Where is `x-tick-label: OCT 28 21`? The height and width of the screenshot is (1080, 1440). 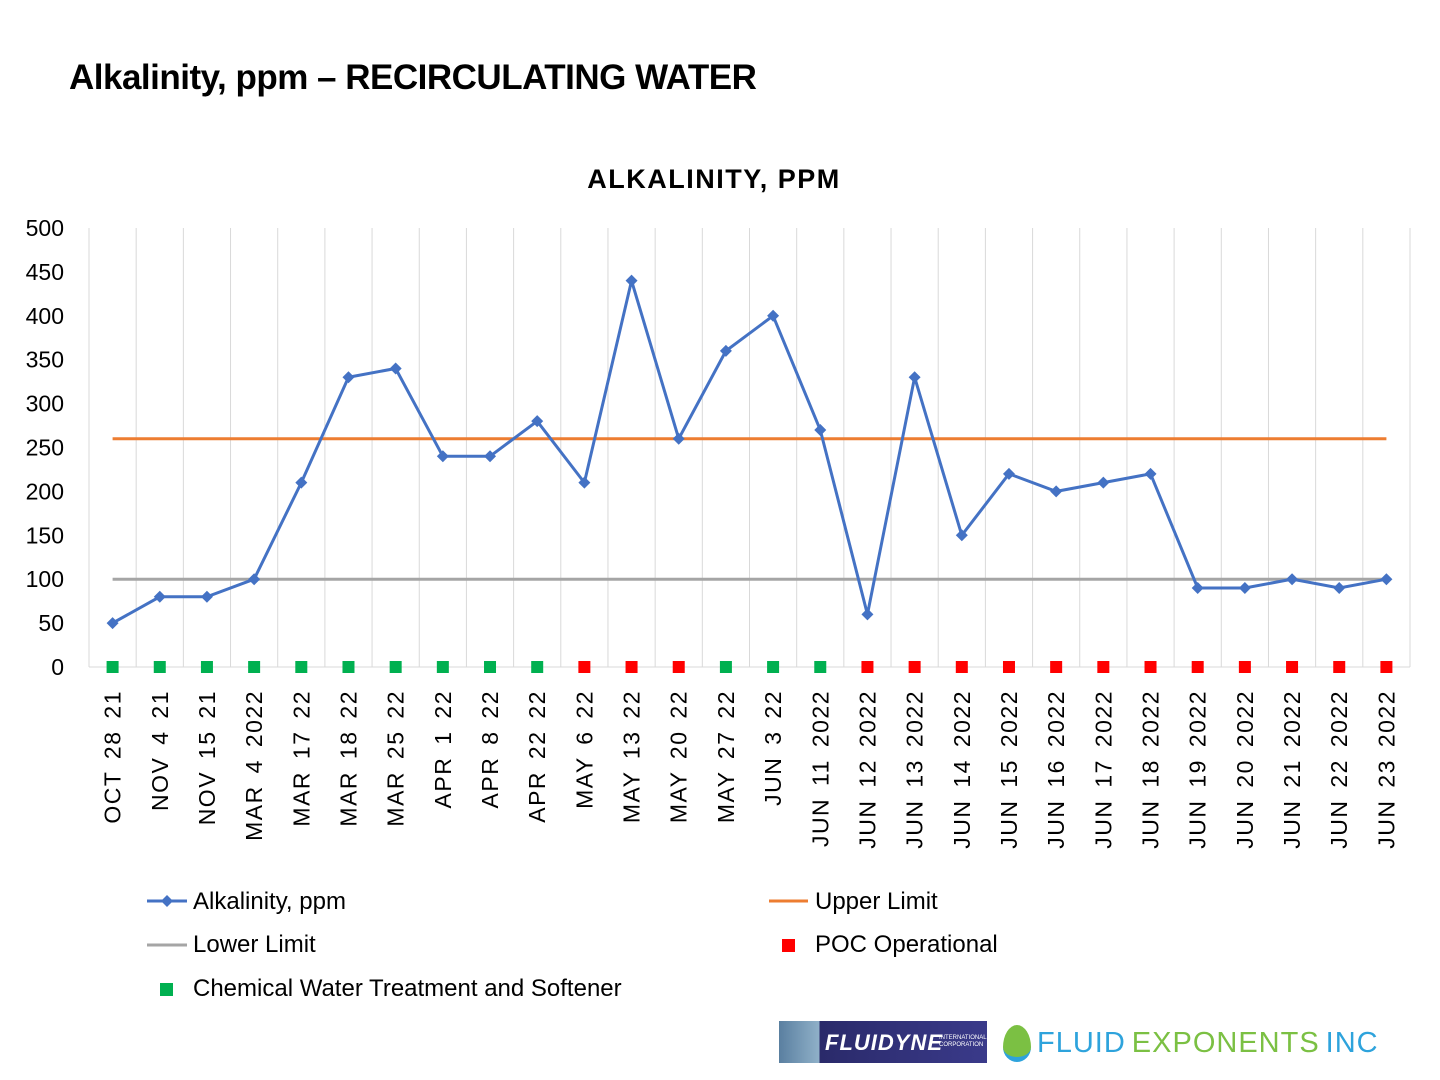
x-tick-label: OCT 28 21 is located at coordinates (113, 757).